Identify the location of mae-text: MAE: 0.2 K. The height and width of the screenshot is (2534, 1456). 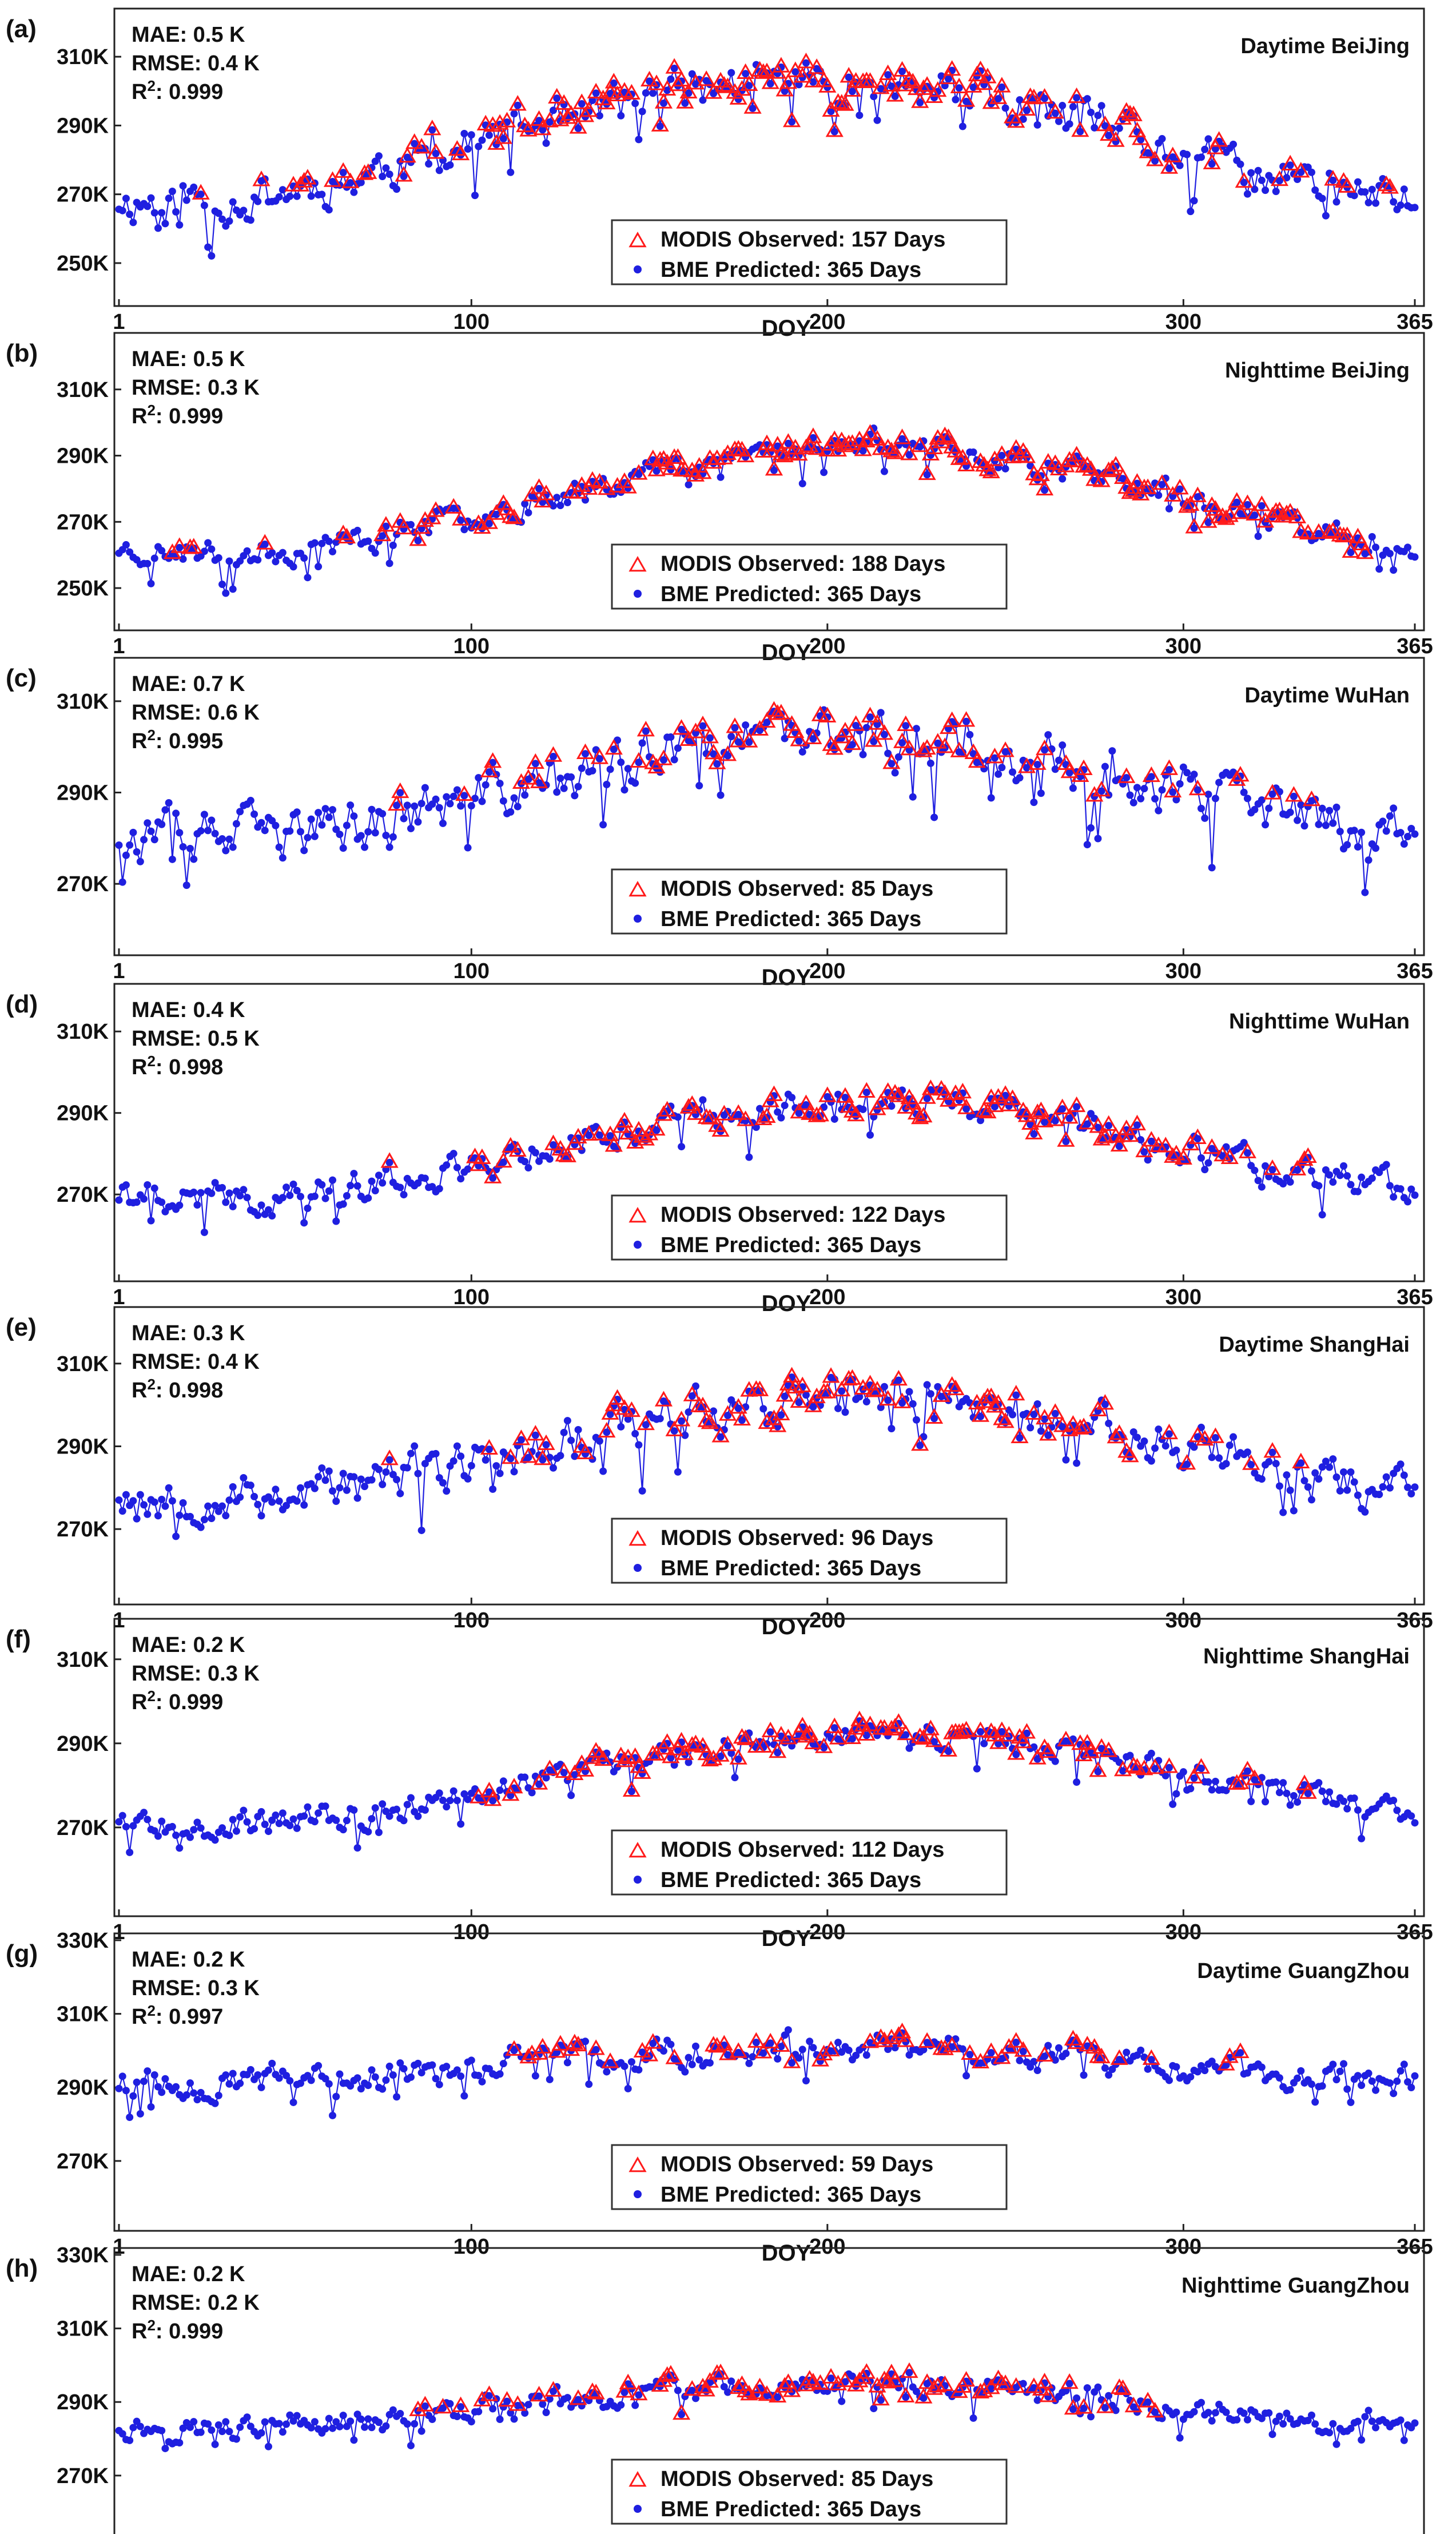
(188, 2274).